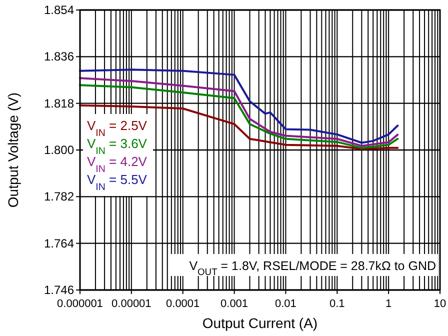  What do you see at coordinates (337, 304) in the screenshot?
I see `x-tick-label: 0.1` at bounding box center [337, 304].